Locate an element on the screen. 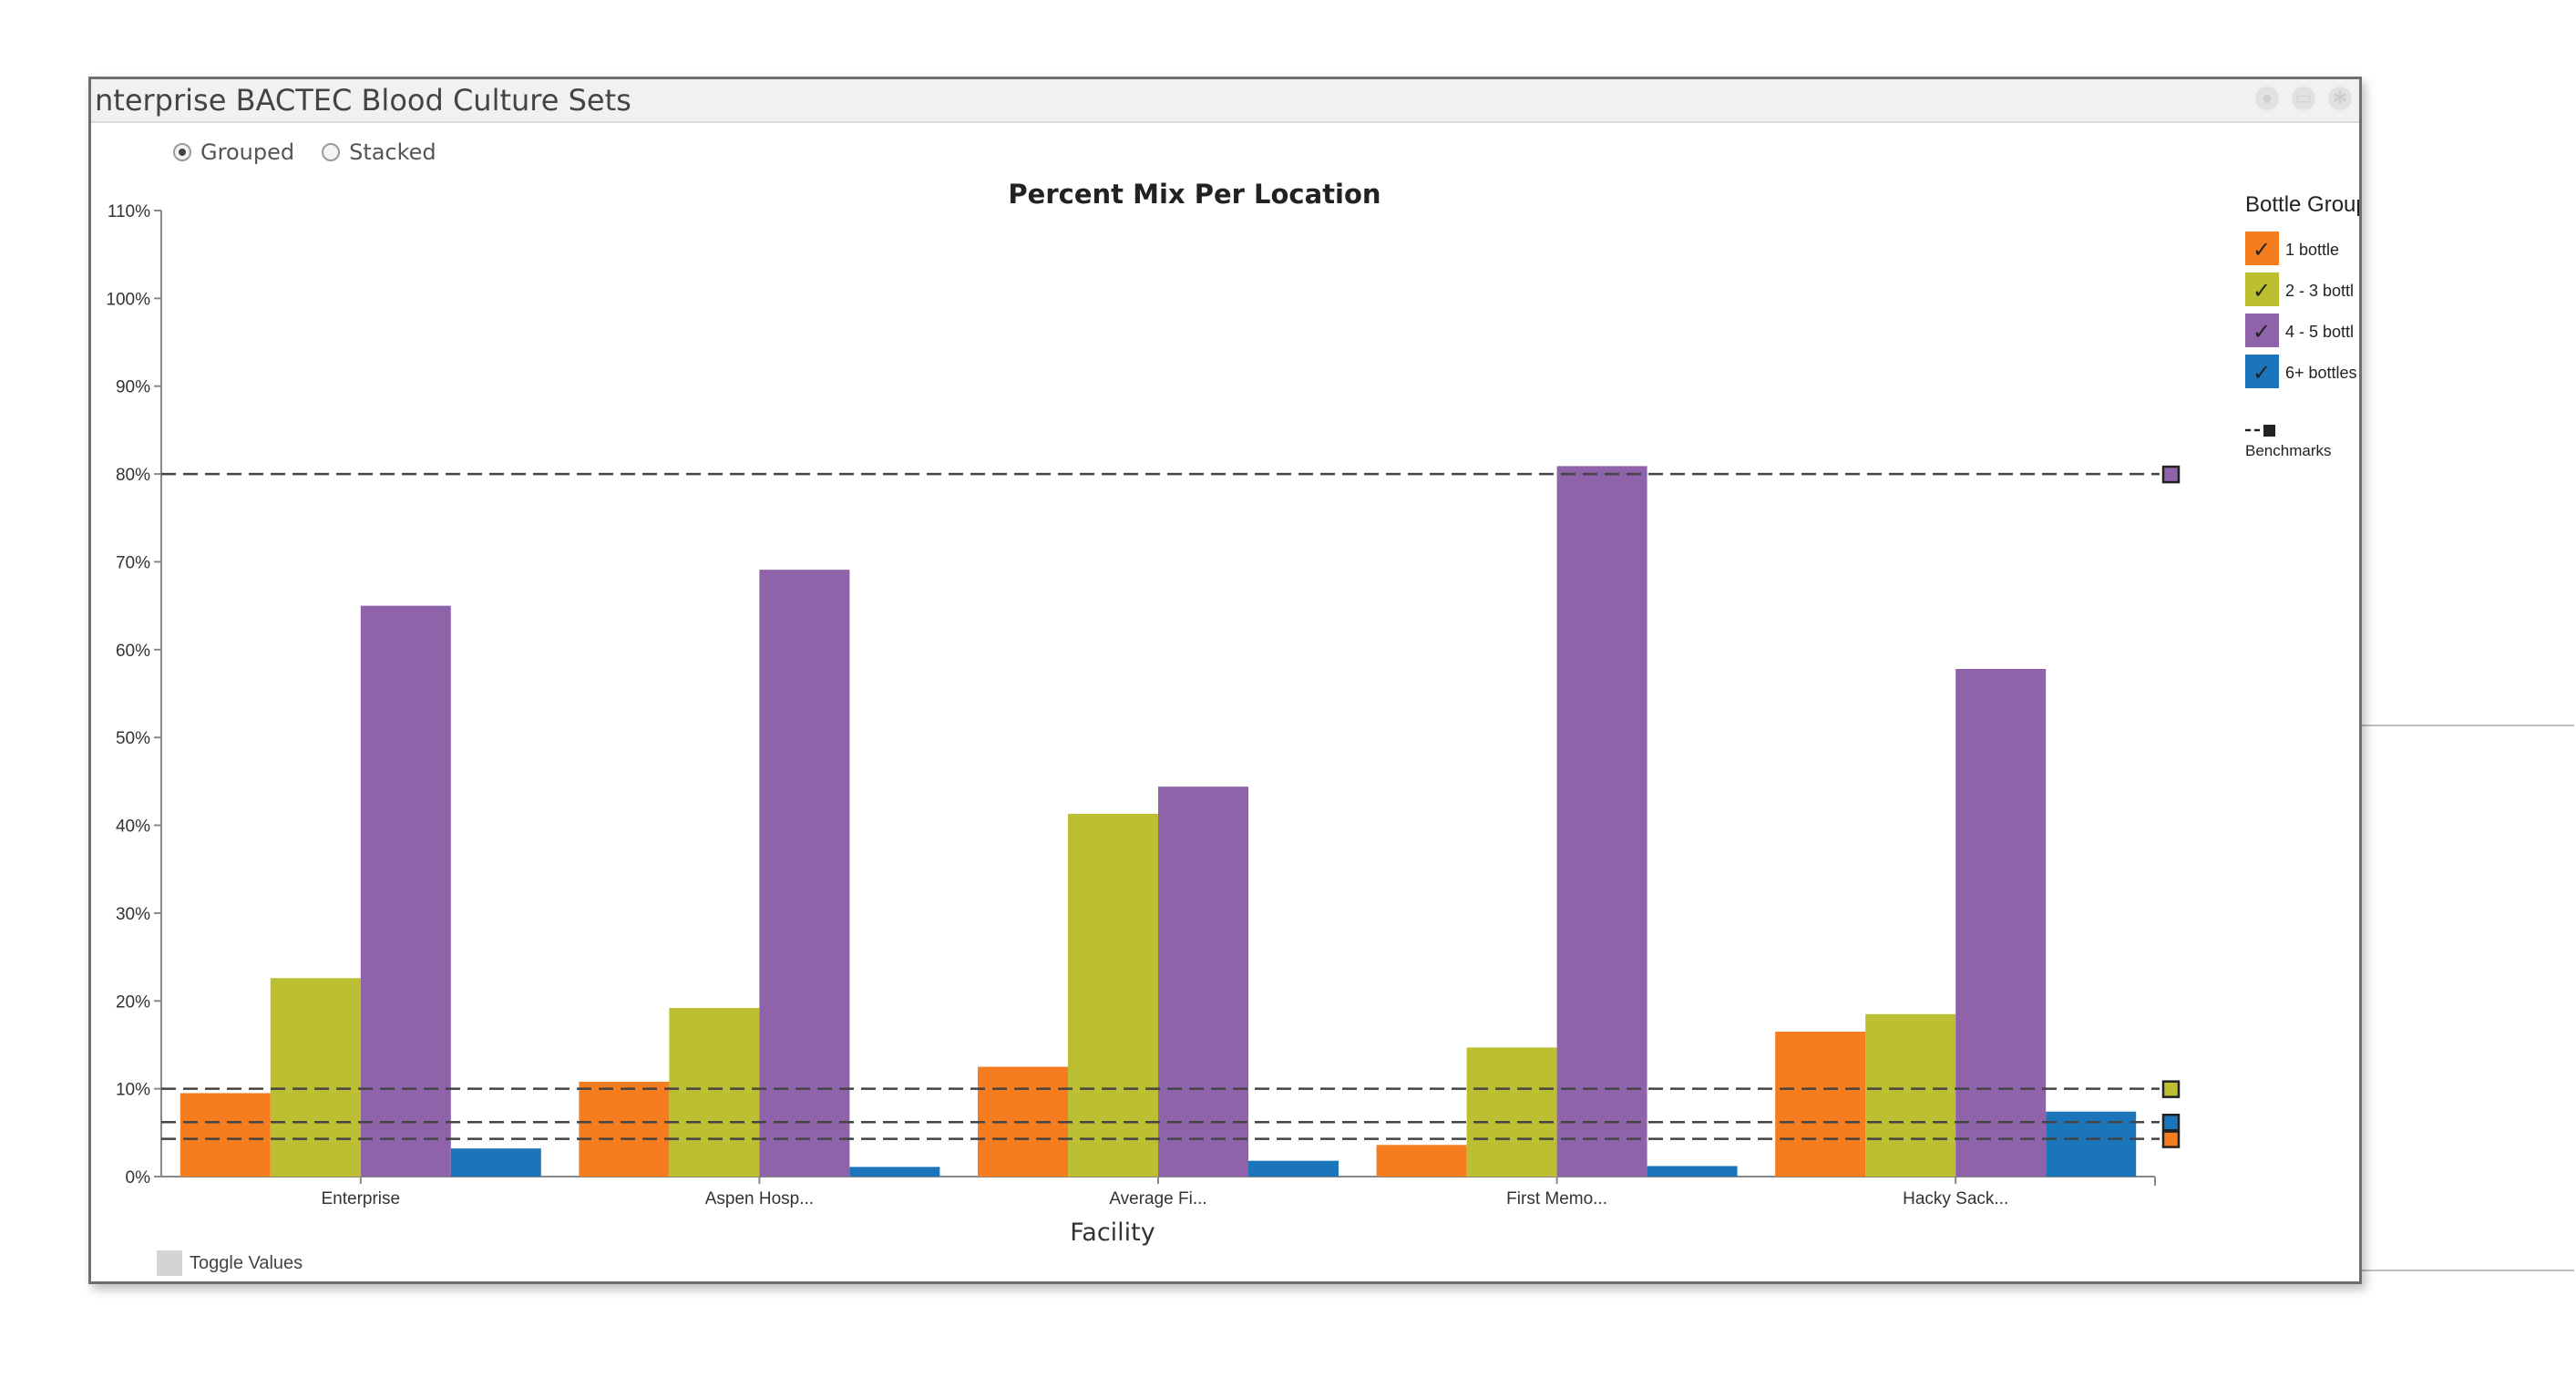  x-tick-label: Enterprise is located at coordinates (360, 1198).